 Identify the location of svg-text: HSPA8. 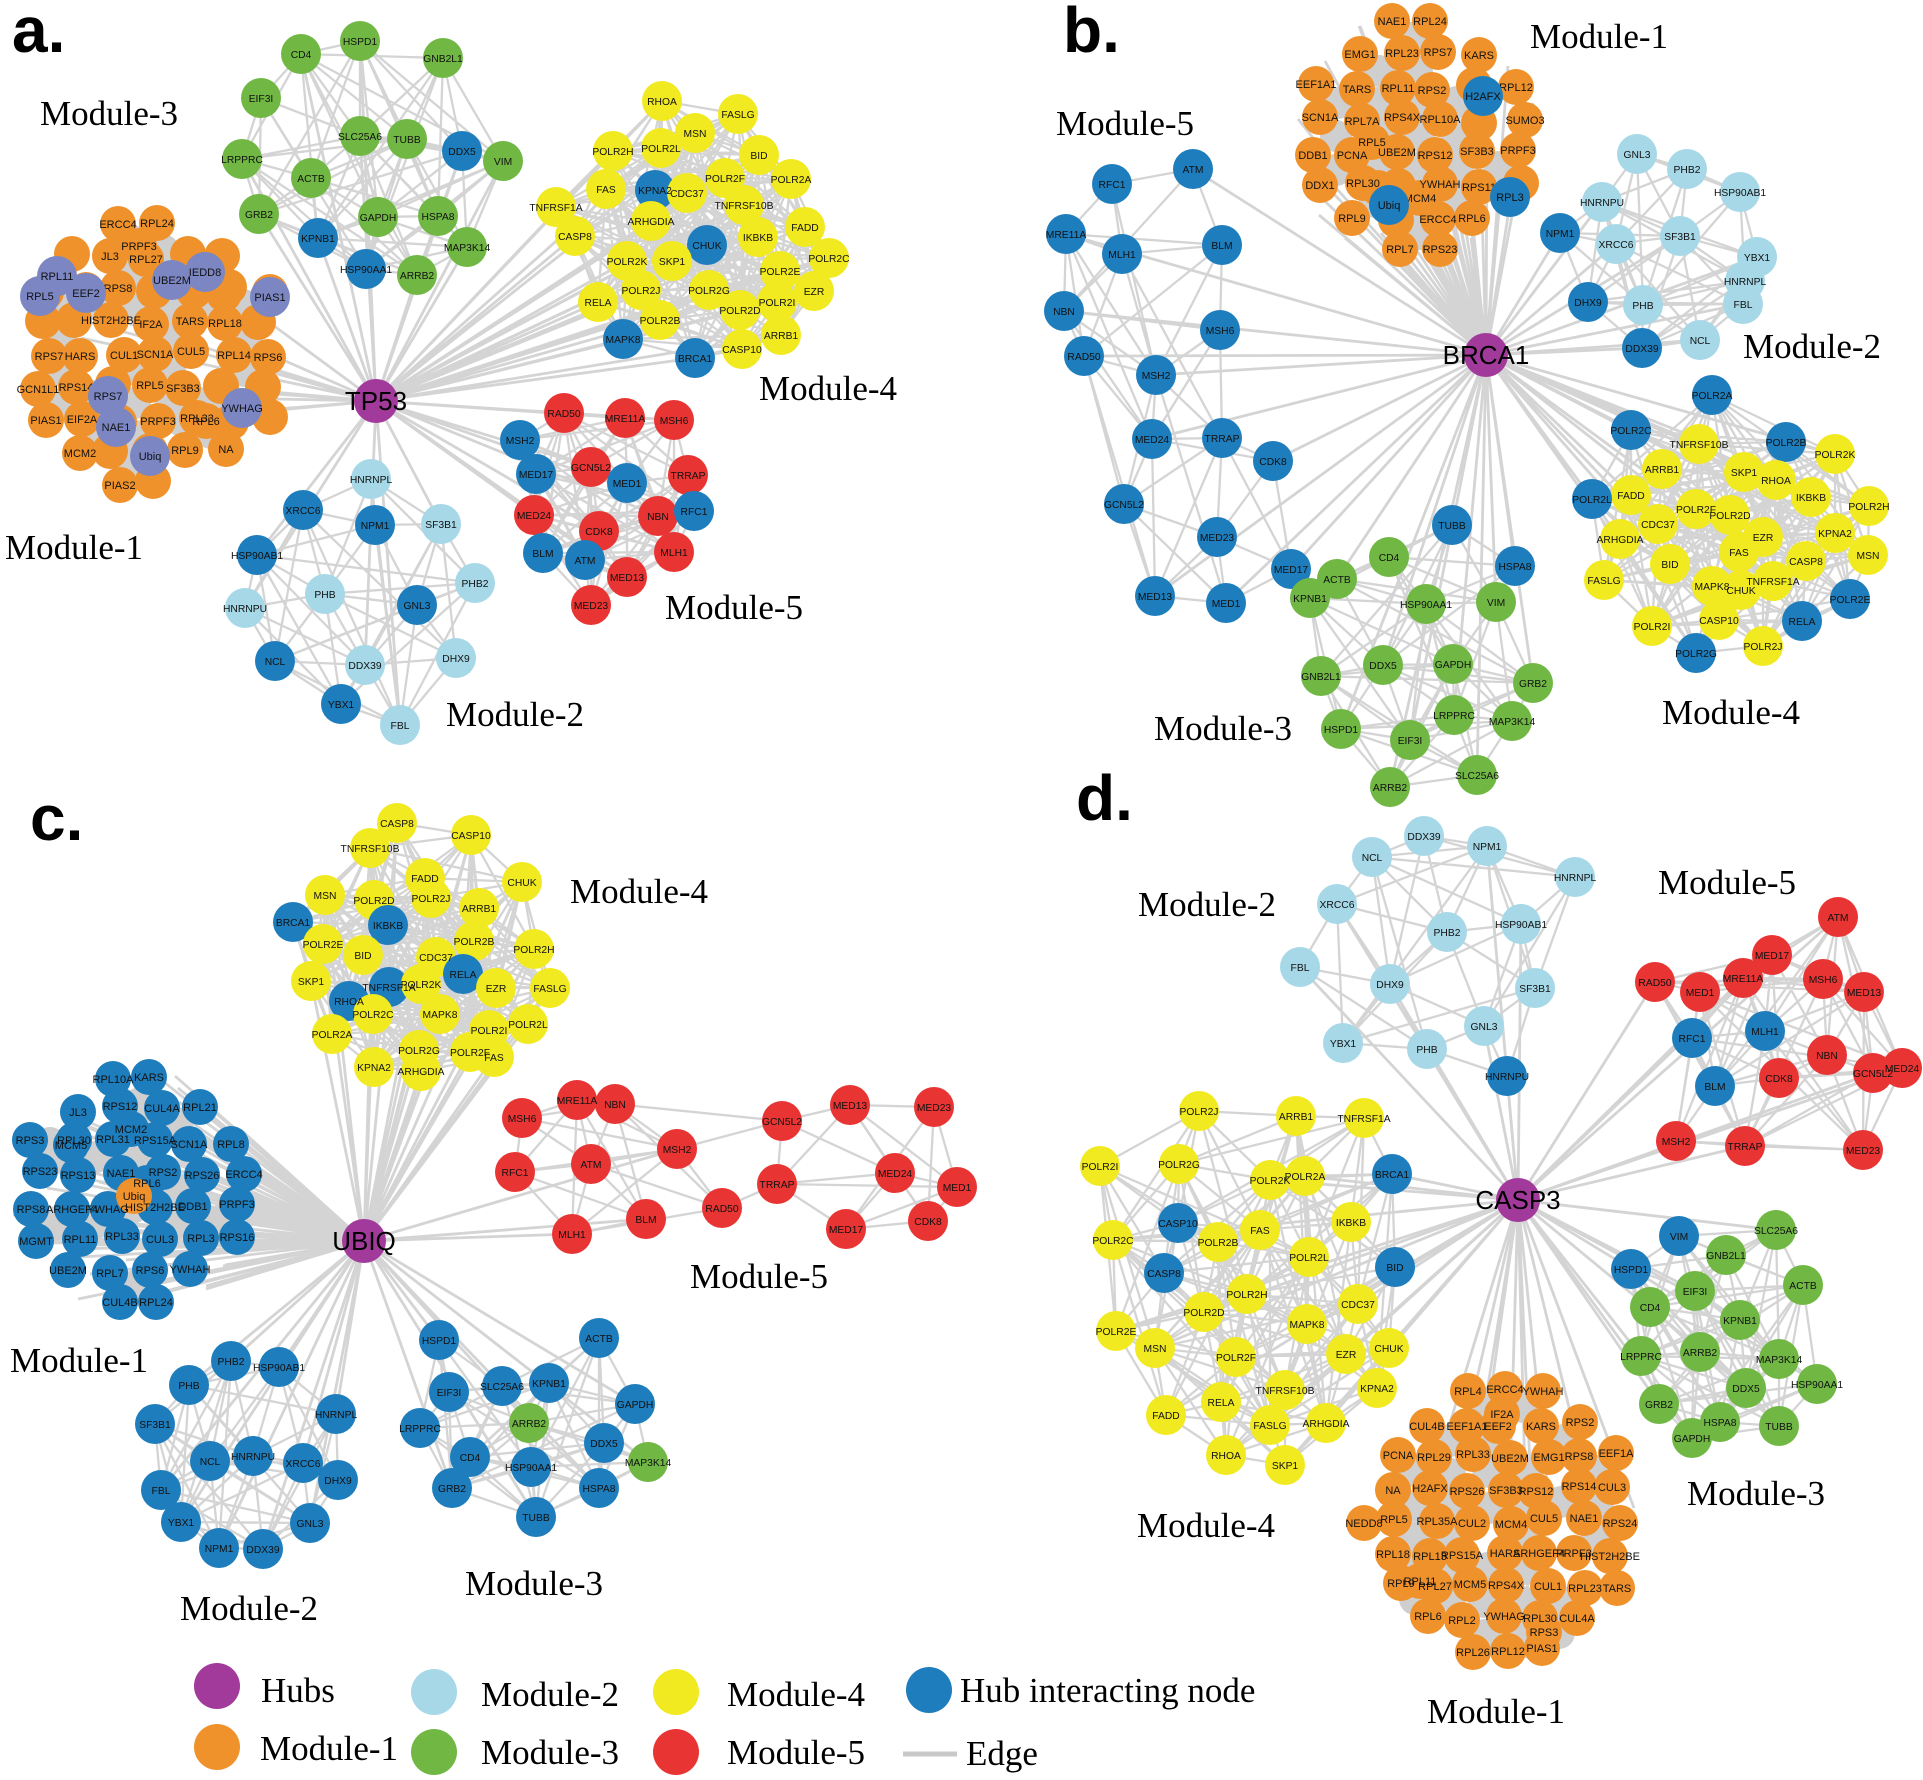
(437, 217).